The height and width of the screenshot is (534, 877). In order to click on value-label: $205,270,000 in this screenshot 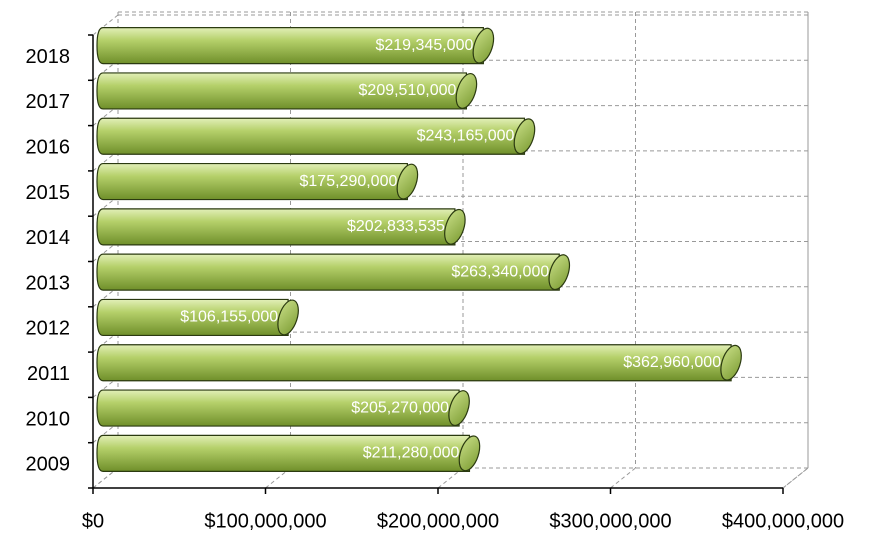, I will do `click(400, 407)`.